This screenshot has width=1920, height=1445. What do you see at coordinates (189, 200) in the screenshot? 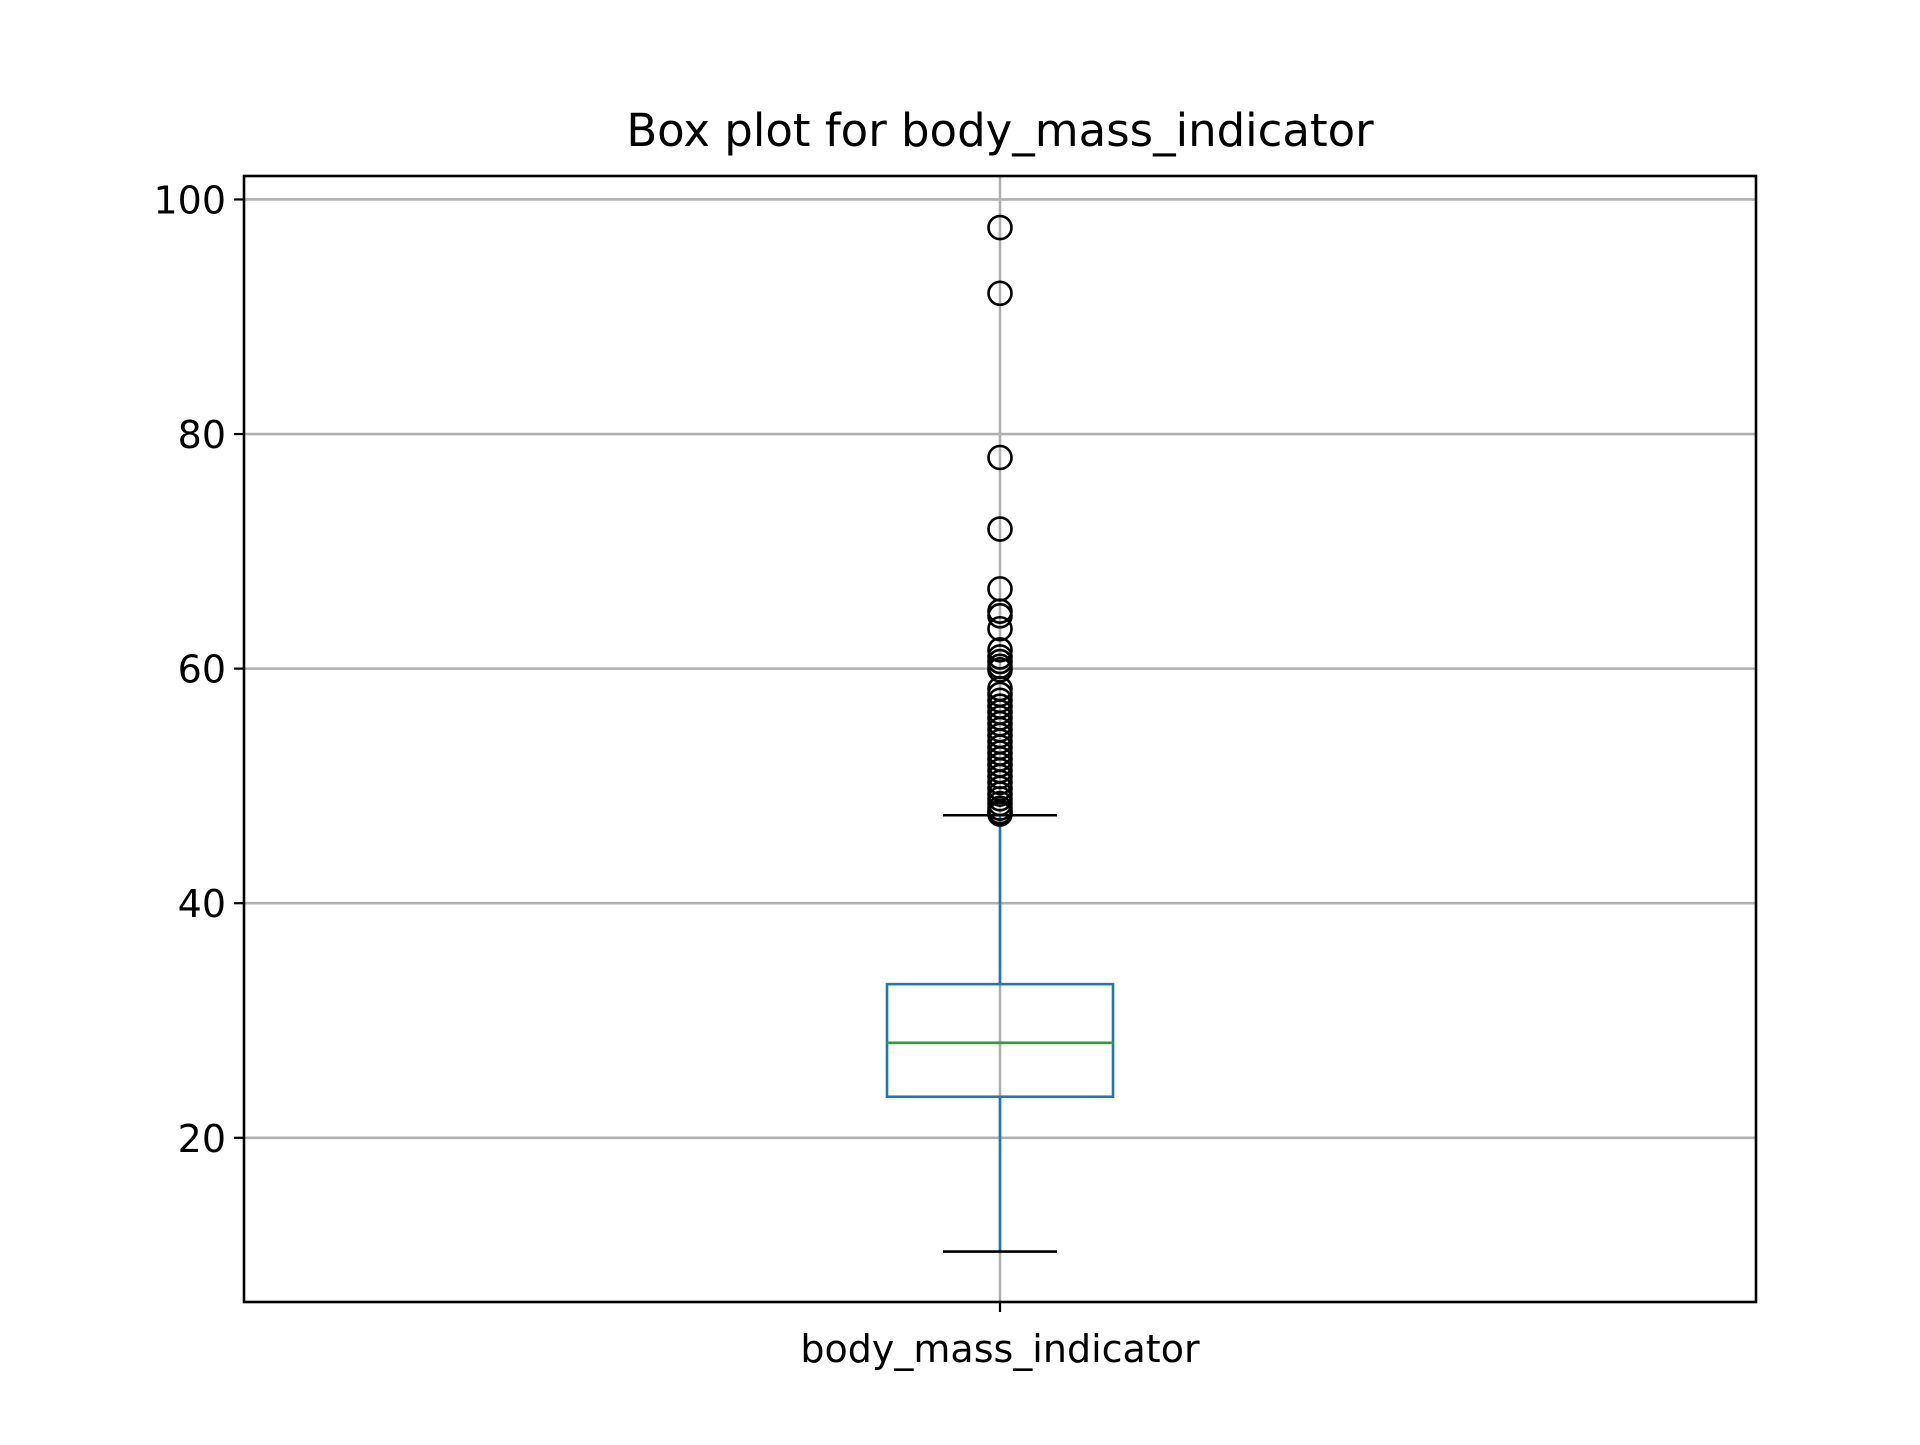
I see `y-tick-label: 100` at bounding box center [189, 200].